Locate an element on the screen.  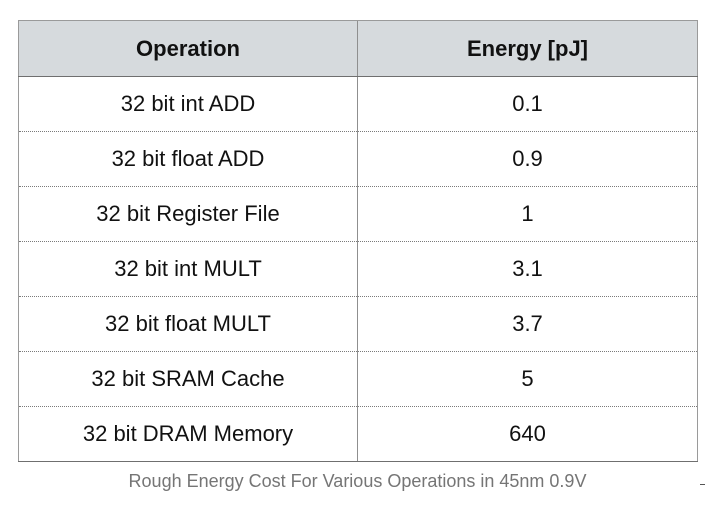
cell-energy: 3.7 is located at coordinates (527, 324).